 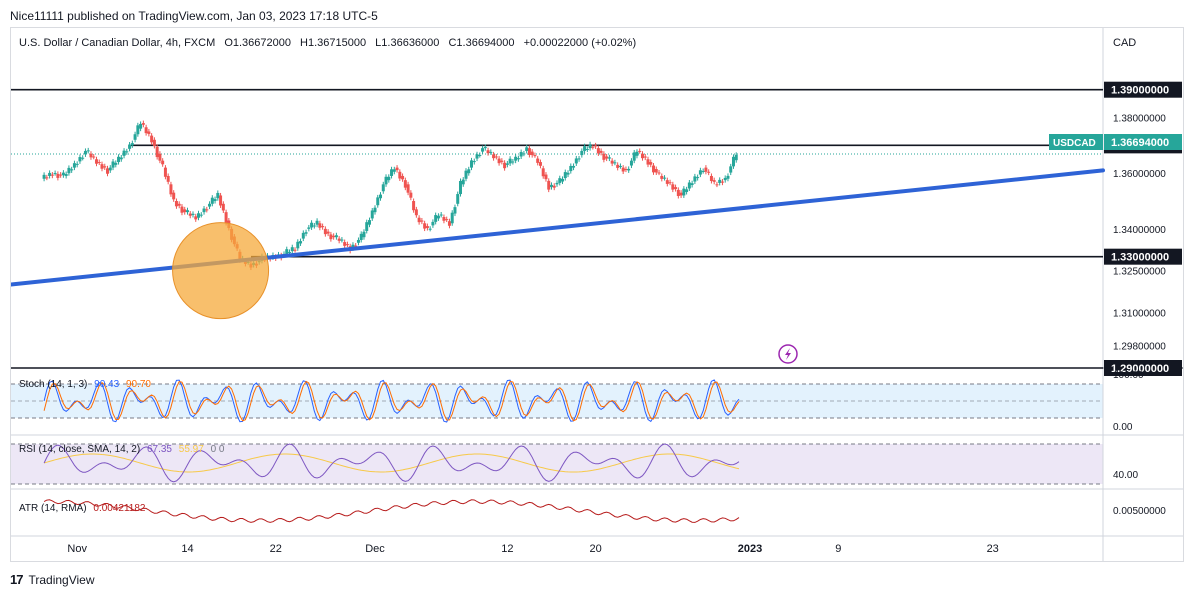 I want to click on atr-legend: ATR (14, RMA) 0.00421182, so click(x=82, y=508).